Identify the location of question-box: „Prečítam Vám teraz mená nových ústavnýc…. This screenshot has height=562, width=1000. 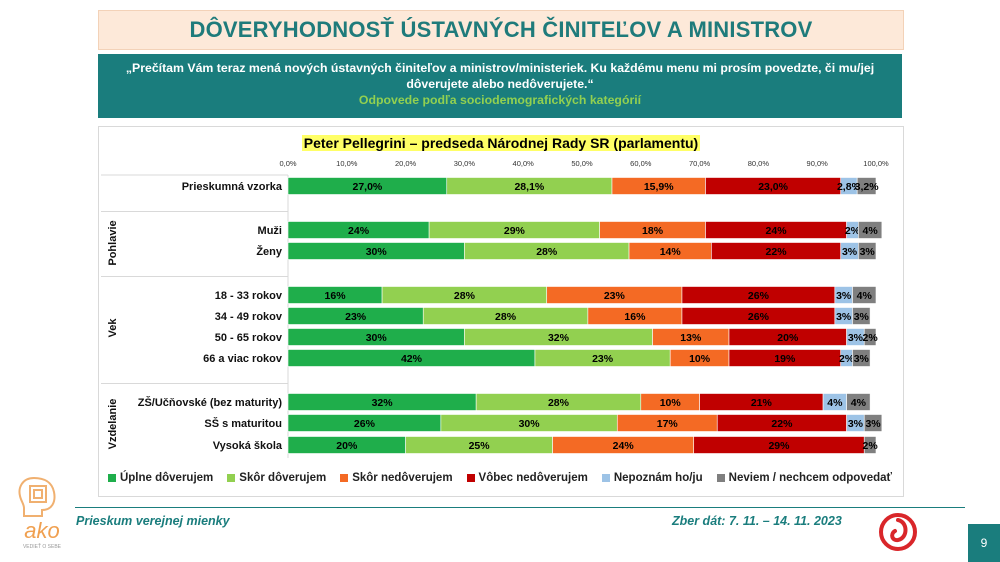
(500, 86).